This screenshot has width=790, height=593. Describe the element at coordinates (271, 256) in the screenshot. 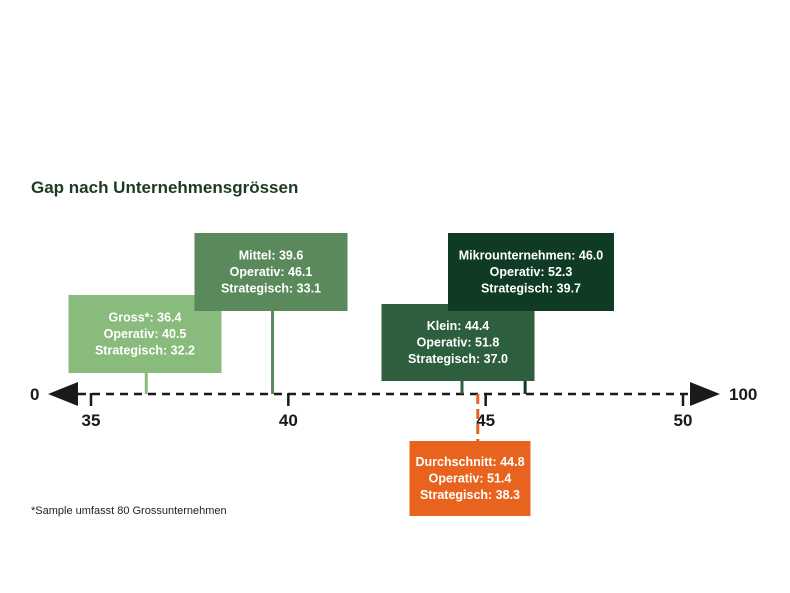

I see `category-label: Mittel: 39.6` at that location.